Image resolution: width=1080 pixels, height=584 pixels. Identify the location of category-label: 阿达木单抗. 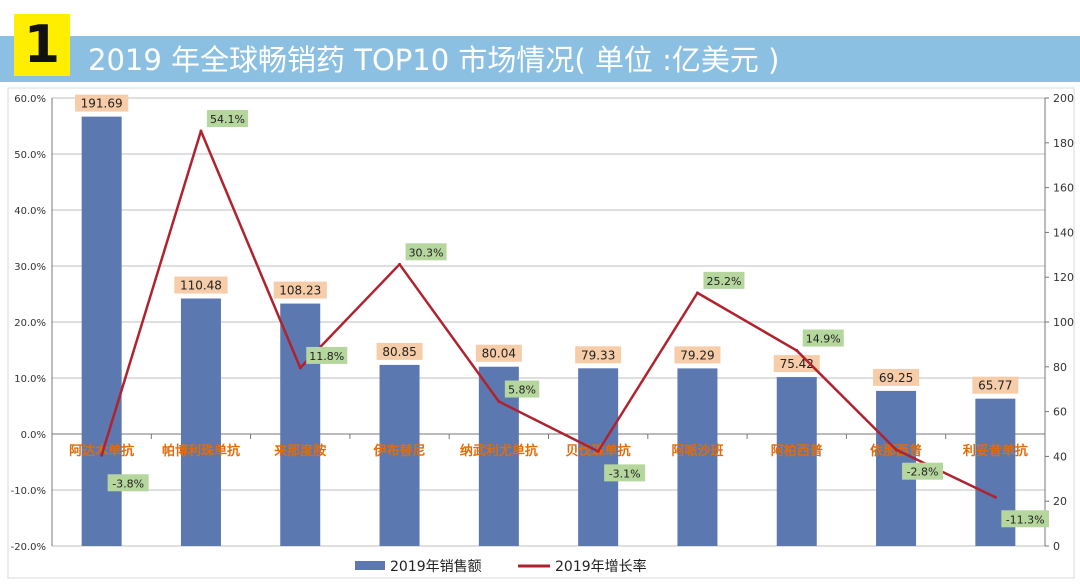
(101, 451).